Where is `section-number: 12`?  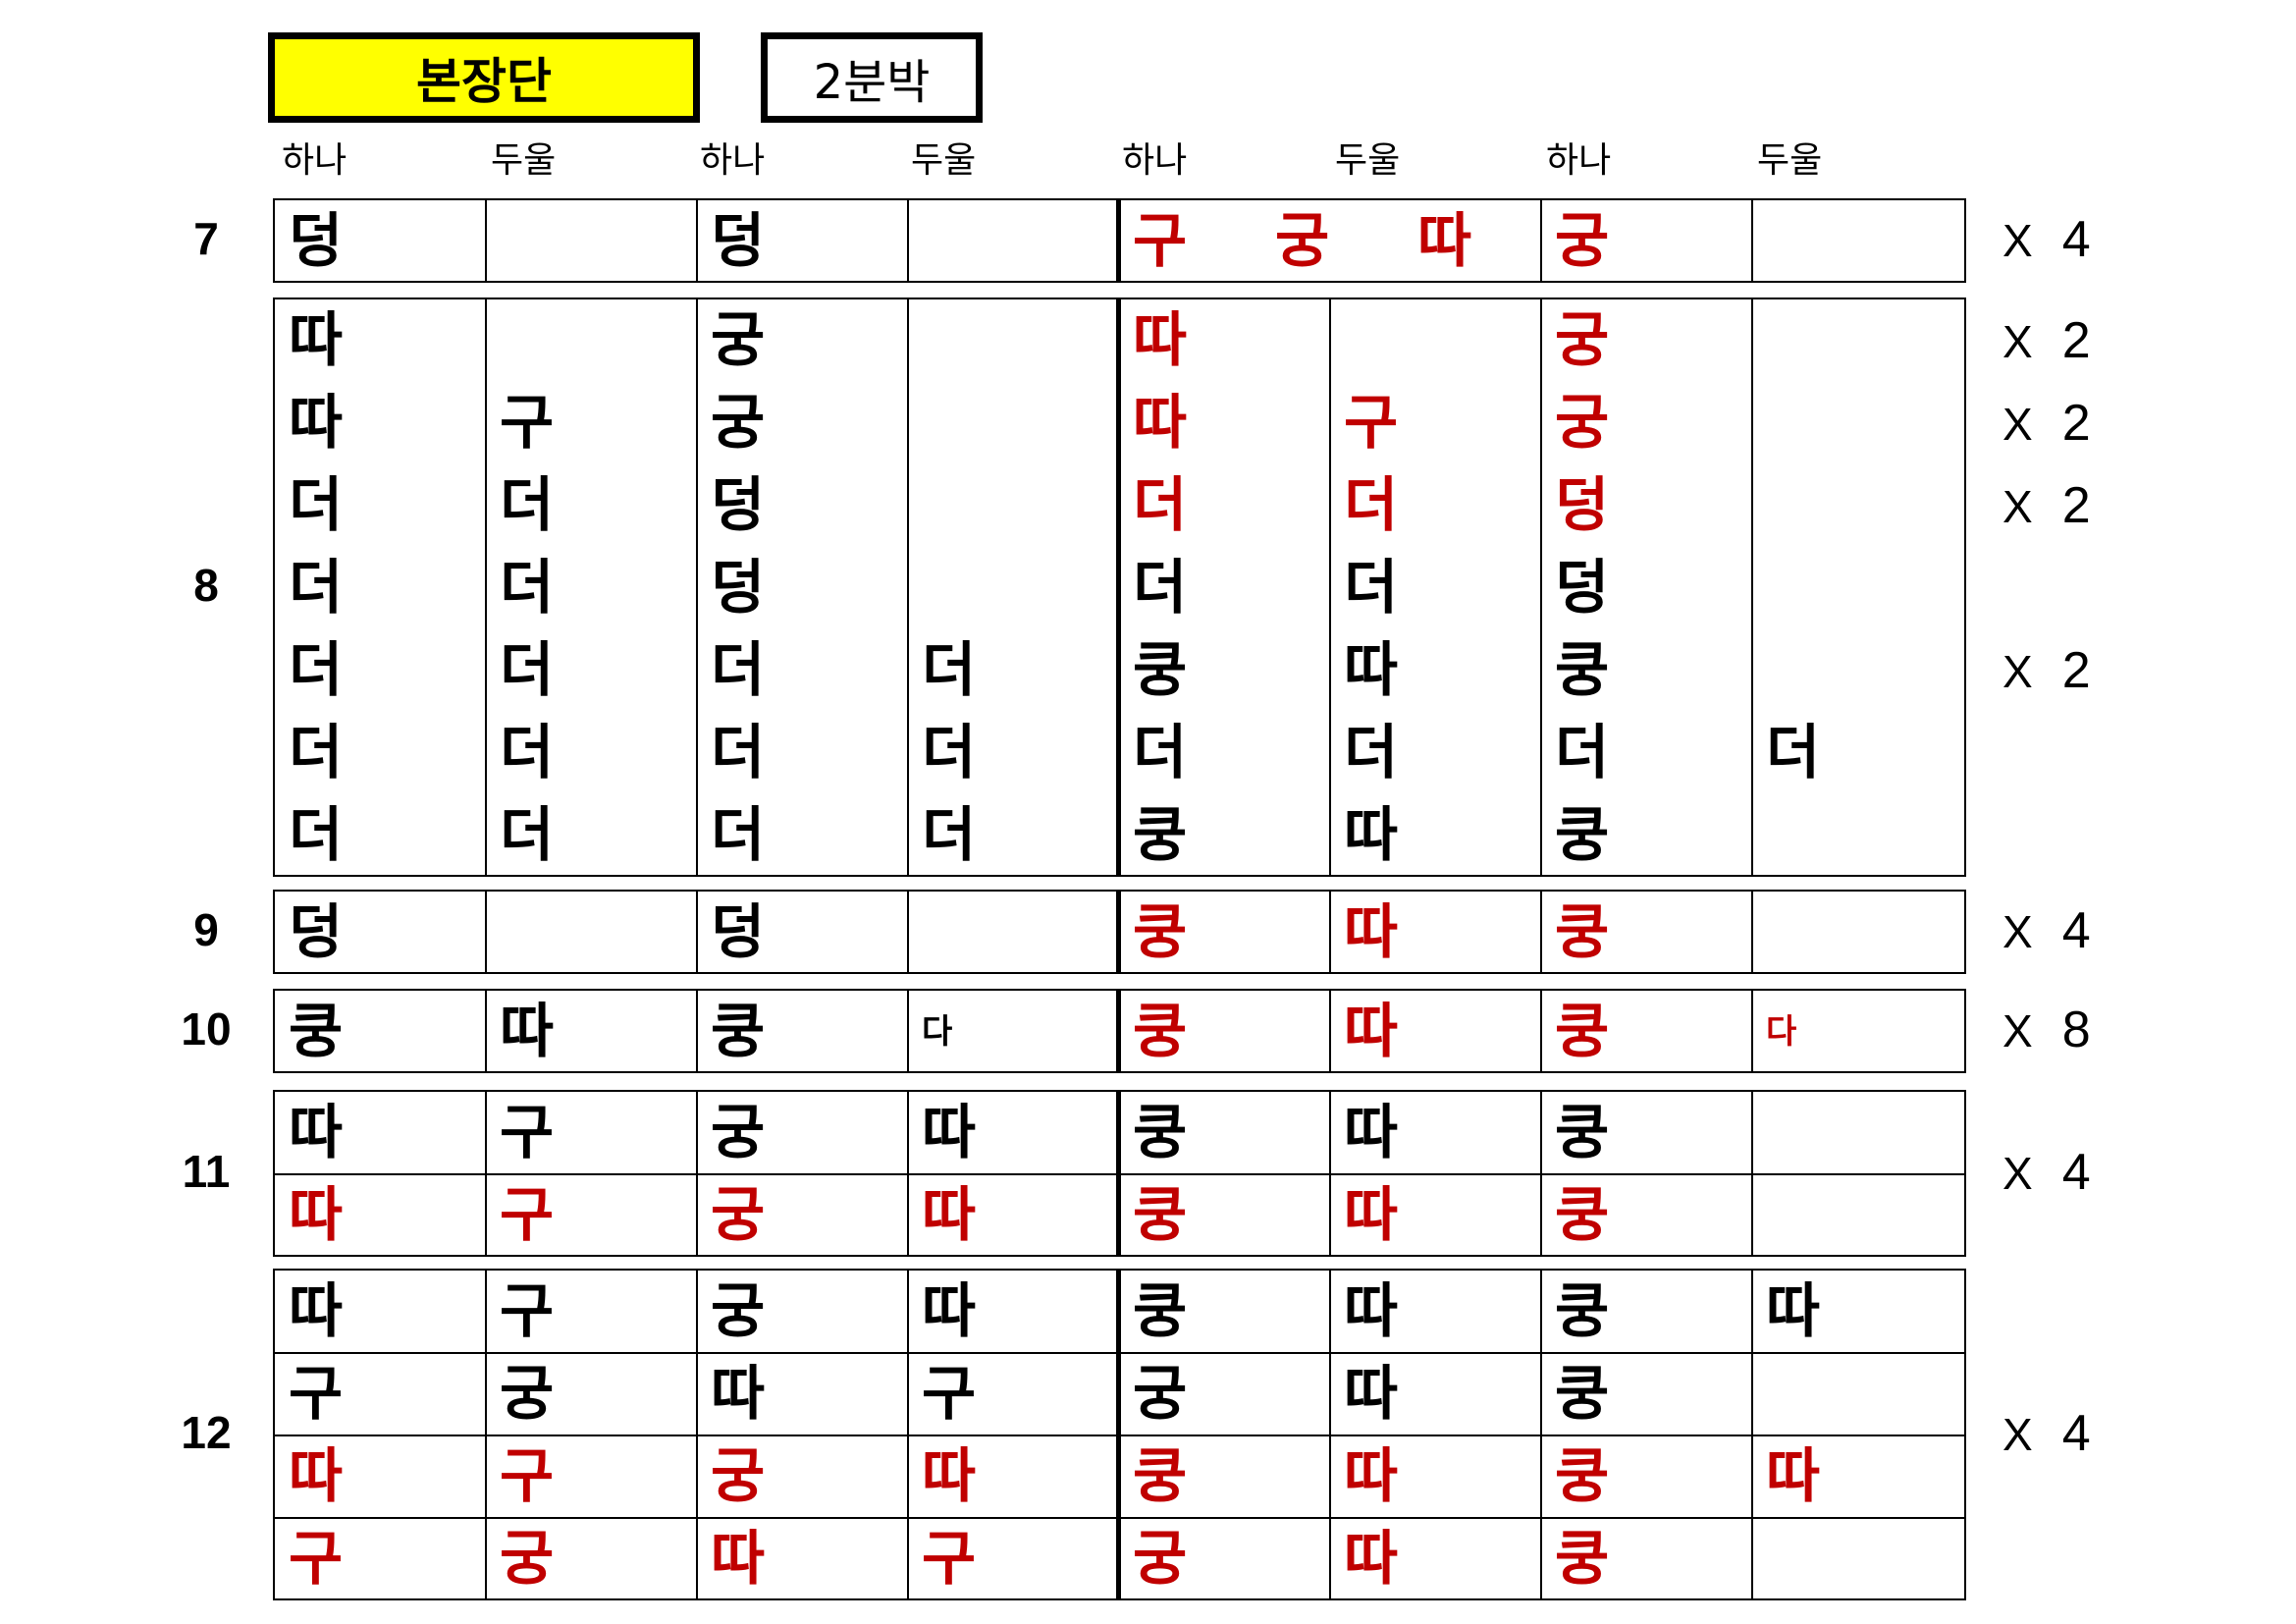 section-number: 12 is located at coordinates (206, 1432).